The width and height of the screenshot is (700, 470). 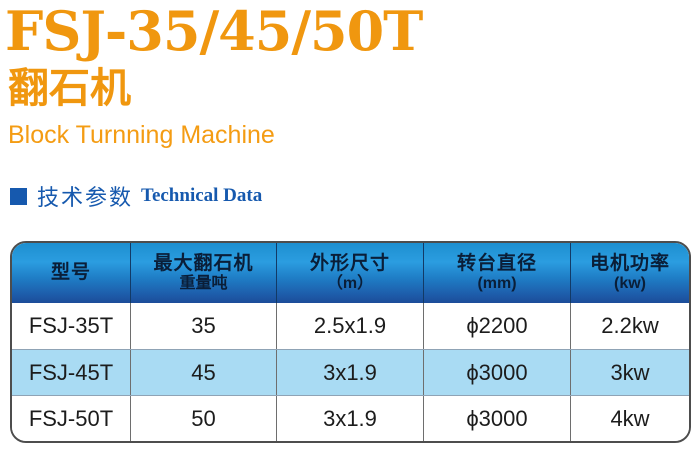 What do you see at coordinates (203, 263) in the screenshot?
I see `column-header-label: 最大翻石机` at bounding box center [203, 263].